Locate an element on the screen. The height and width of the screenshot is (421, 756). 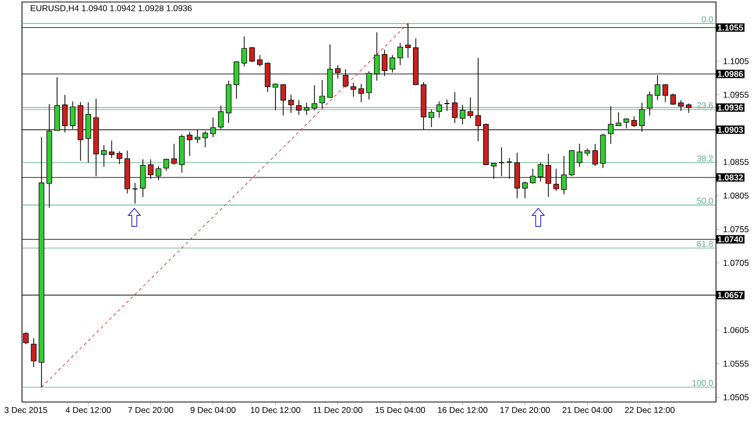
x-tick-label: 11 Dec 20:00 is located at coordinates (338, 410).